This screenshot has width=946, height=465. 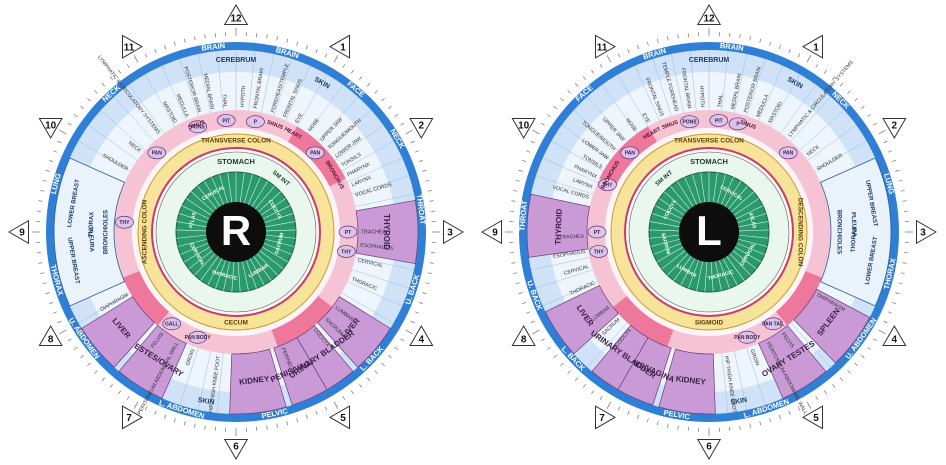 I want to click on colon-side-label: DESCENDING COLON, so click(x=799, y=232).